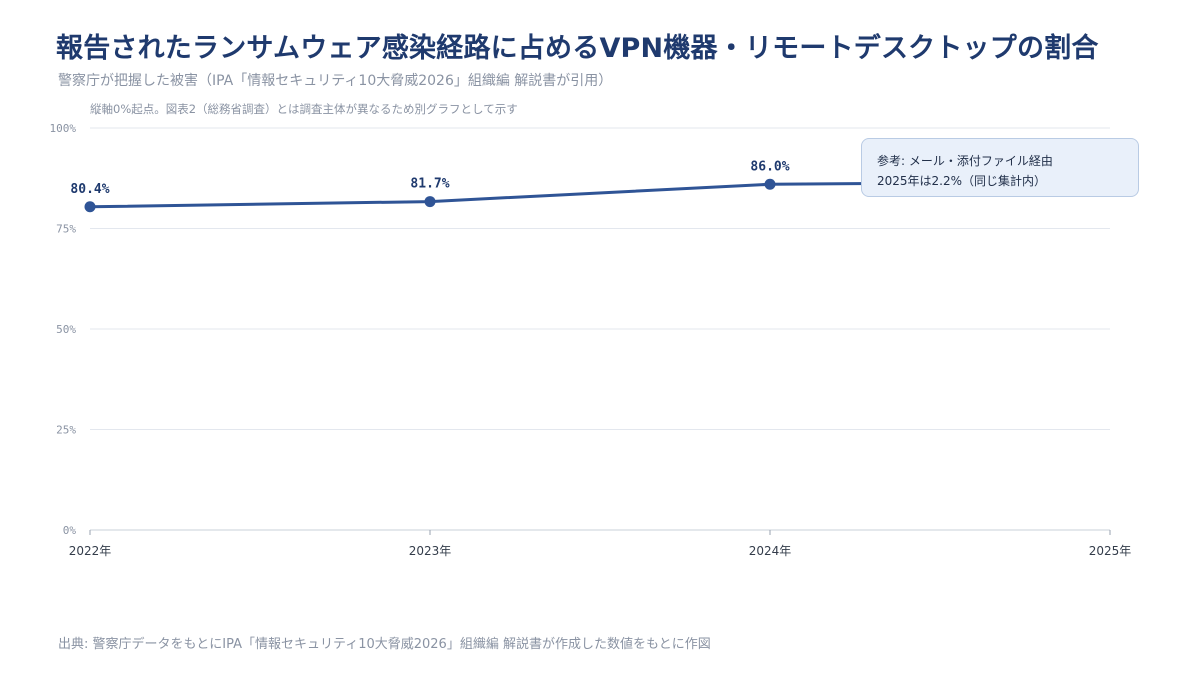 The image size is (1200, 680). I want to click on y-axis-ticks: 0% 25% 50% 75% 100%, so click(63, 329).